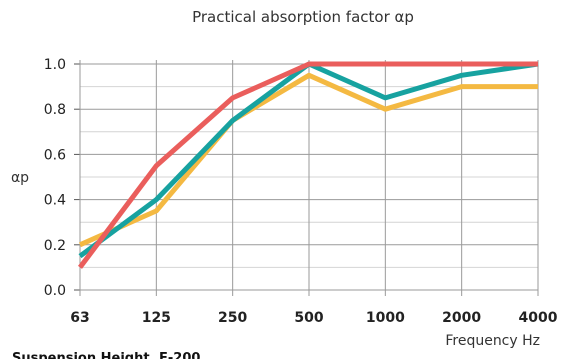  Describe the element at coordinates (461, 318) in the screenshot. I see `x-tick-label: 2000` at that location.